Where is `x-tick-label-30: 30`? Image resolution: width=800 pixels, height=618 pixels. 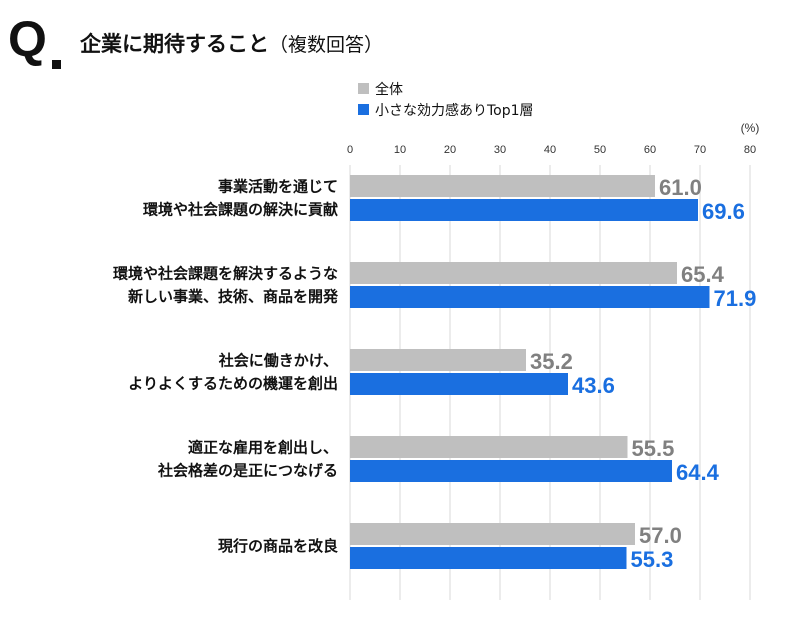 x-tick-label-30: 30 is located at coordinates (500, 150).